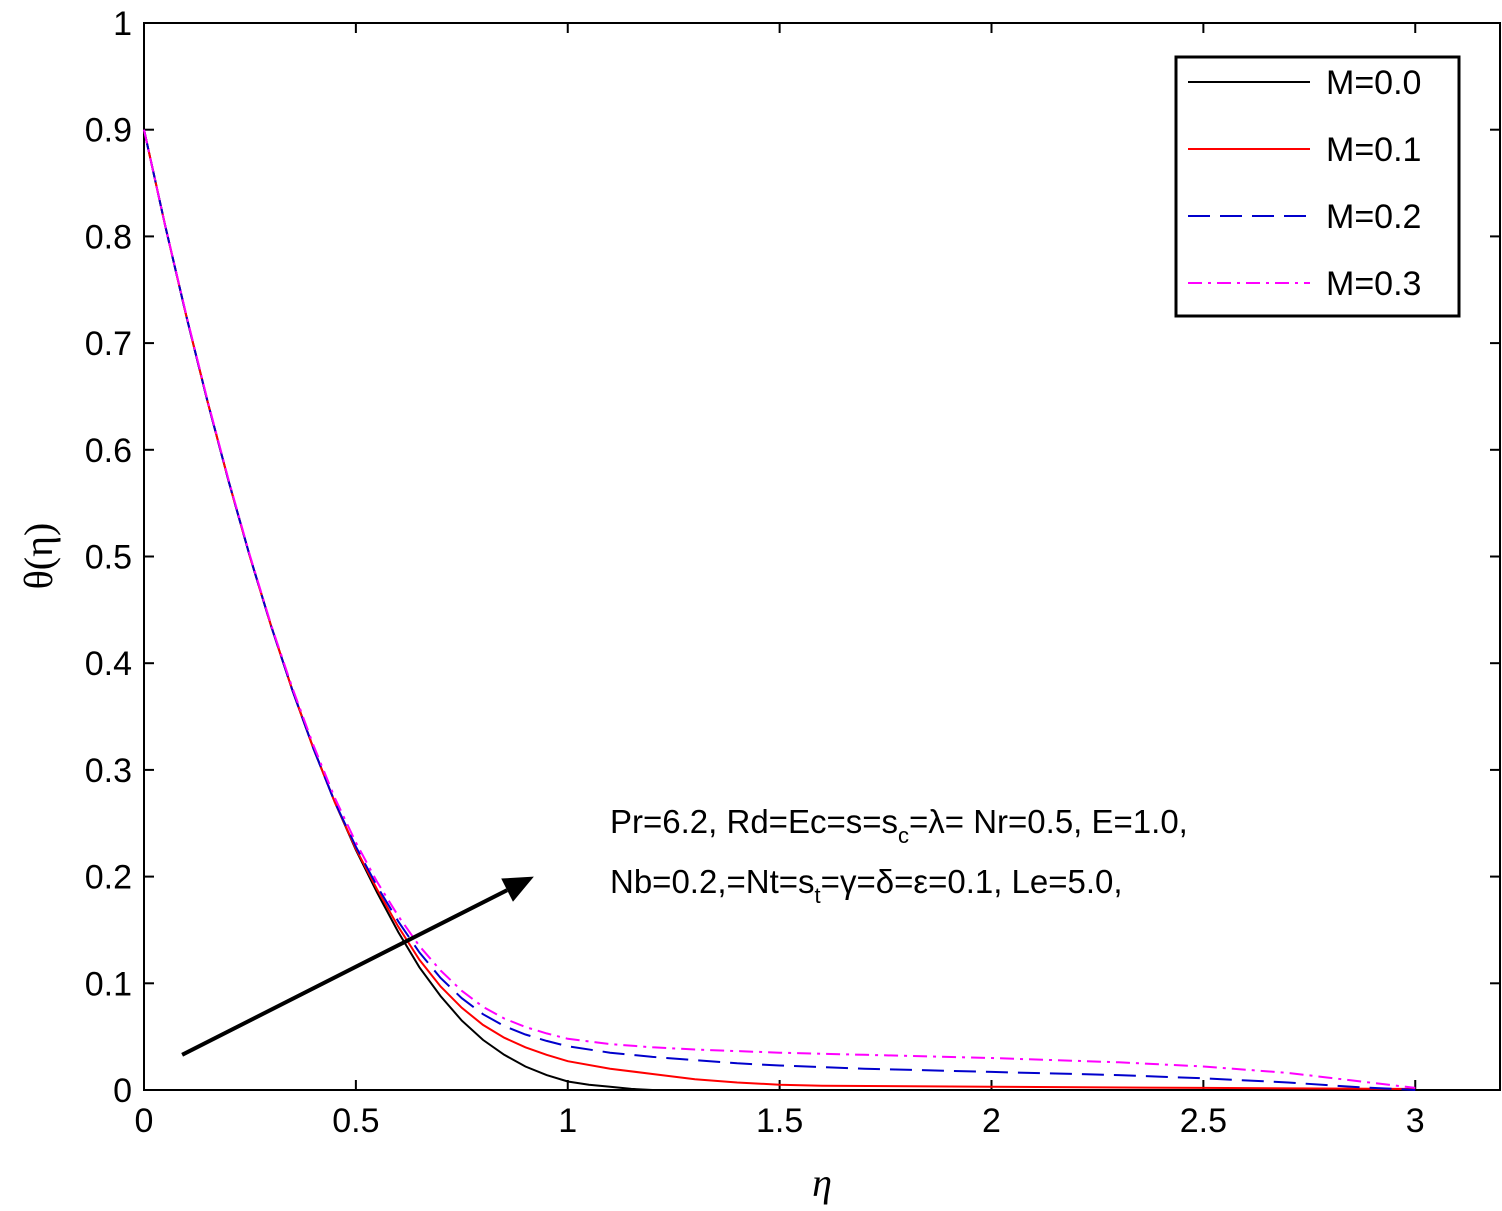 This screenshot has height=1211, width=1502. Describe the element at coordinates (108, 131) in the screenshot. I see `y-tick-label: 0.9` at that location.